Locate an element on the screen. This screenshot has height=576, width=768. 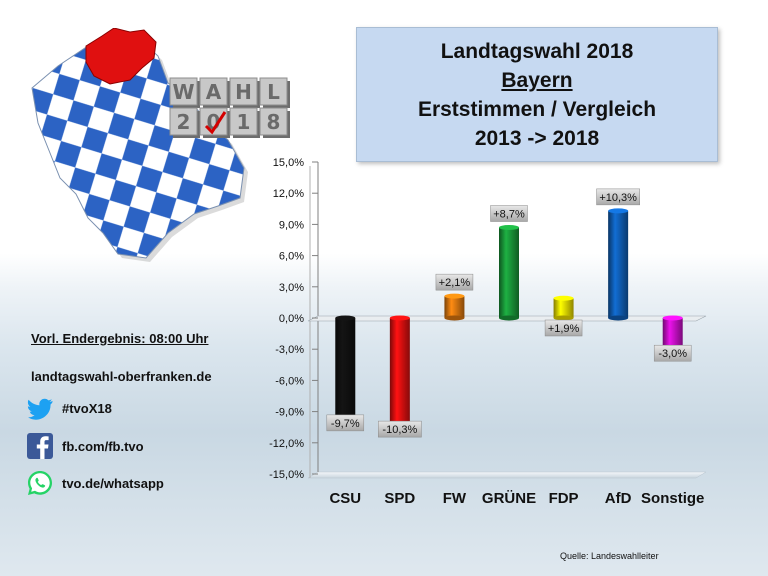
y-tick-label: 3,0% is located at coordinates (291, 288).